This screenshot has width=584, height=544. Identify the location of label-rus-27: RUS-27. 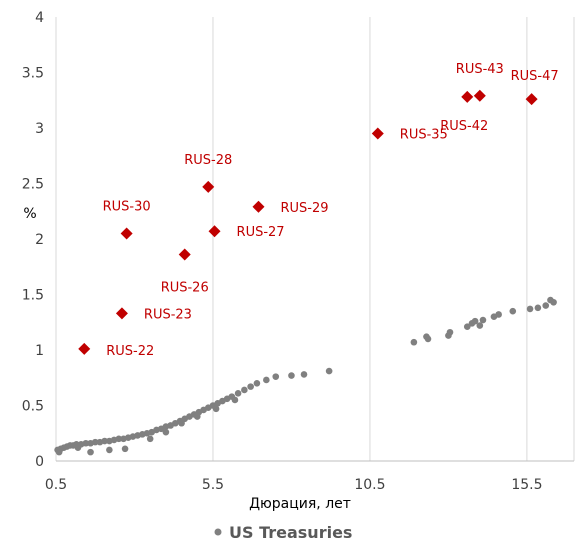
(261, 232).